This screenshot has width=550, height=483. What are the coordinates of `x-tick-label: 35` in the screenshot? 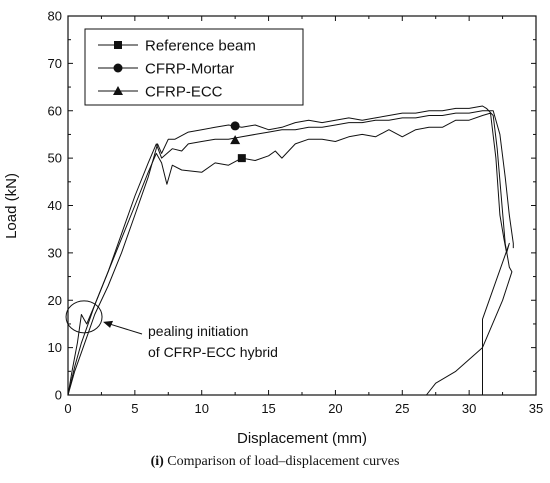 It's located at (536, 408).